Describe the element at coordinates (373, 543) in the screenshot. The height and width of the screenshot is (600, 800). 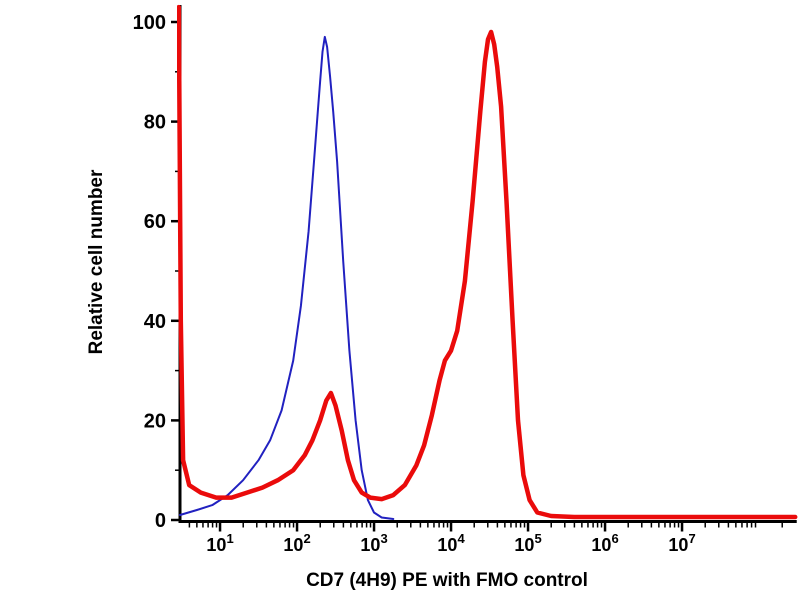
I see `x-tick-label: 10³` at that location.